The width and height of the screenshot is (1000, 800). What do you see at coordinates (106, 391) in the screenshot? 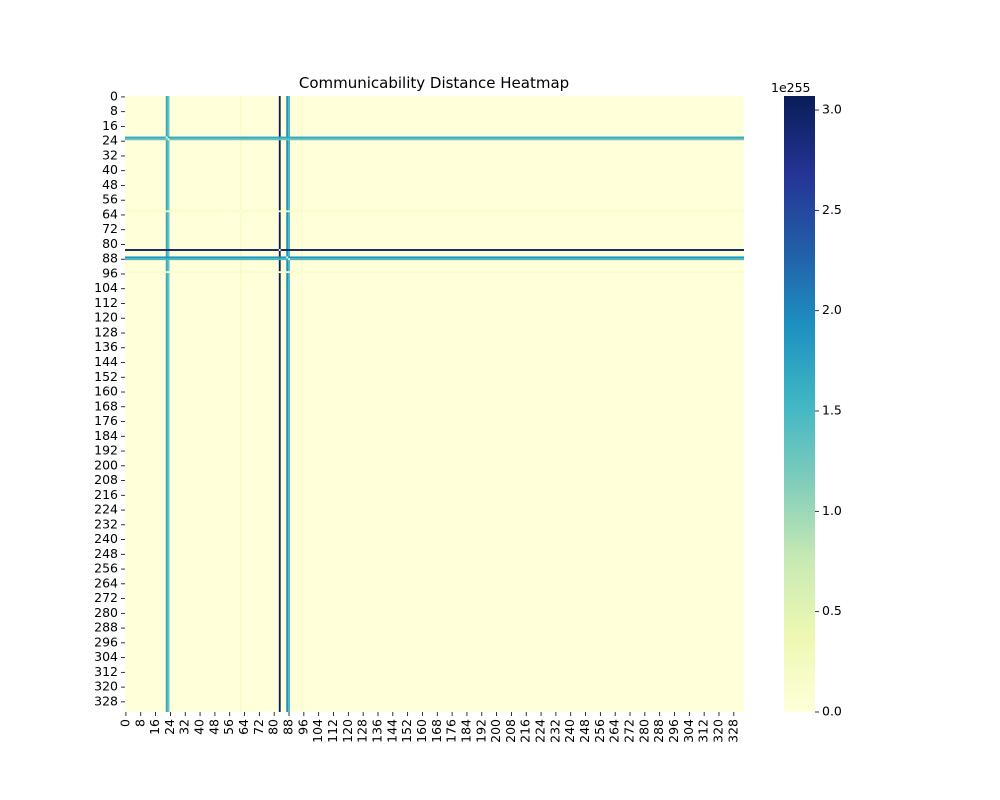
I see `y-tick-label: 160` at bounding box center [106, 391].